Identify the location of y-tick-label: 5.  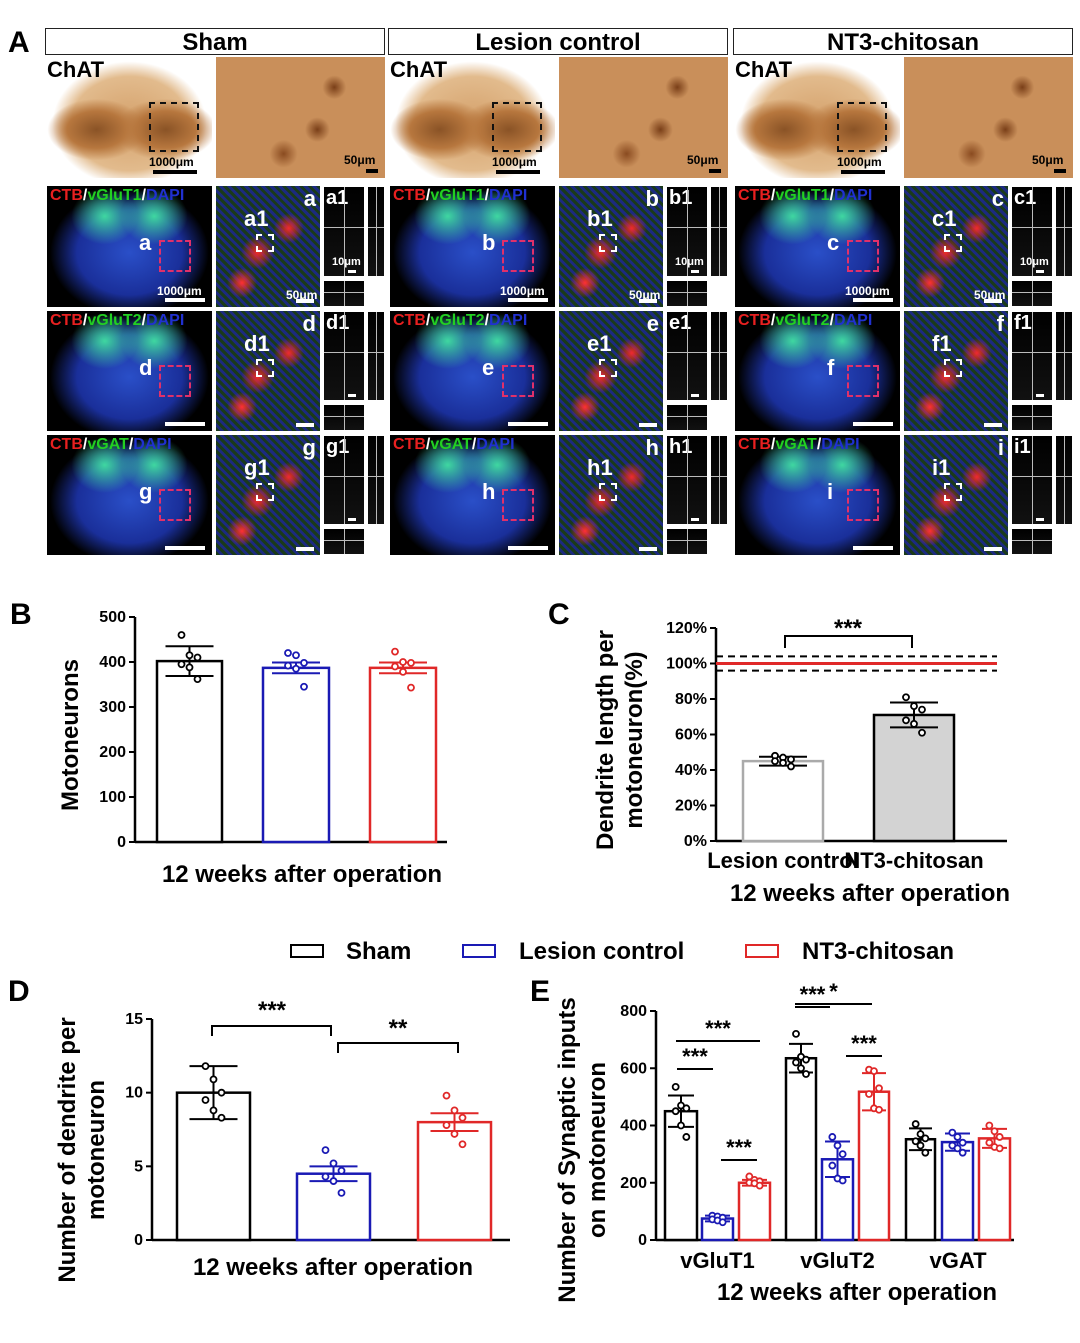
(138, 1166).